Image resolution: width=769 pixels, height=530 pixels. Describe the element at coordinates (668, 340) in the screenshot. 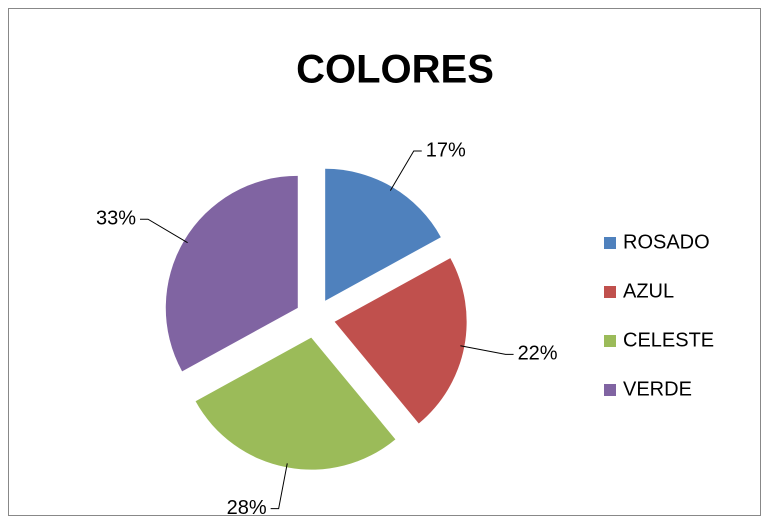

I see `legend-label: CELESTE` at that location.